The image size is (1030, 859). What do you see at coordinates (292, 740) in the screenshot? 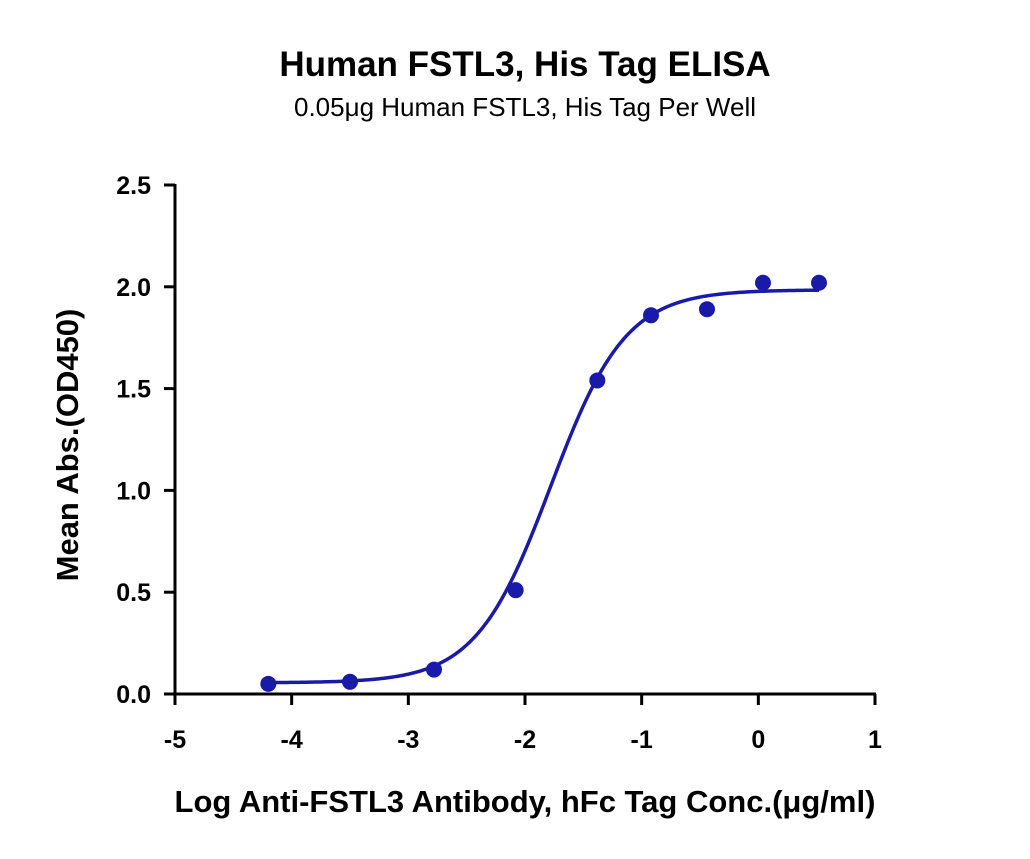
I see `x-tick-label: -4` at bounding box center [292, 740].